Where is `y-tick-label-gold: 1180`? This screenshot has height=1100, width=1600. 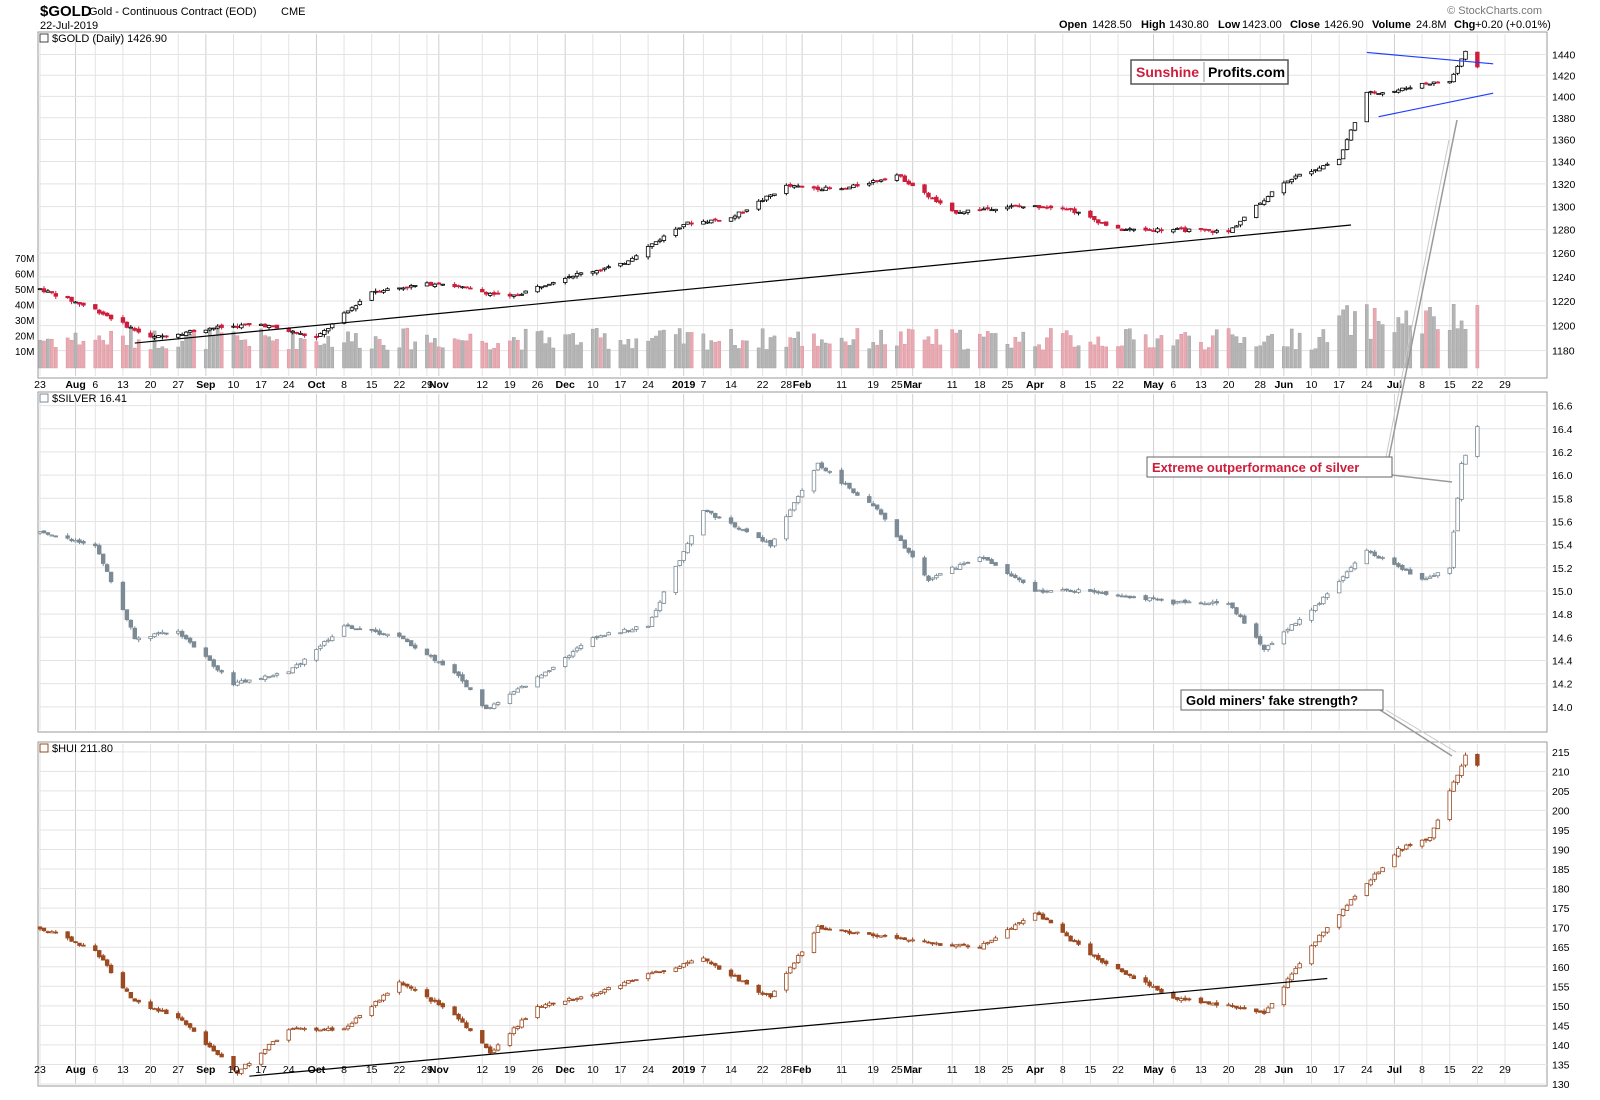 y-tick-label-gold: 1180 is located at coordinates (1563, 352).